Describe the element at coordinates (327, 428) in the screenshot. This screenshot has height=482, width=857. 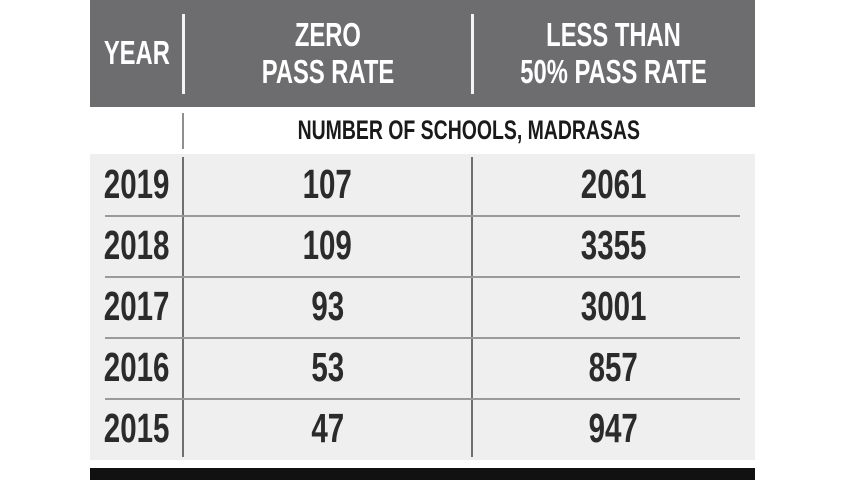
I see `zero-pass-rate-value: 47` at that location.